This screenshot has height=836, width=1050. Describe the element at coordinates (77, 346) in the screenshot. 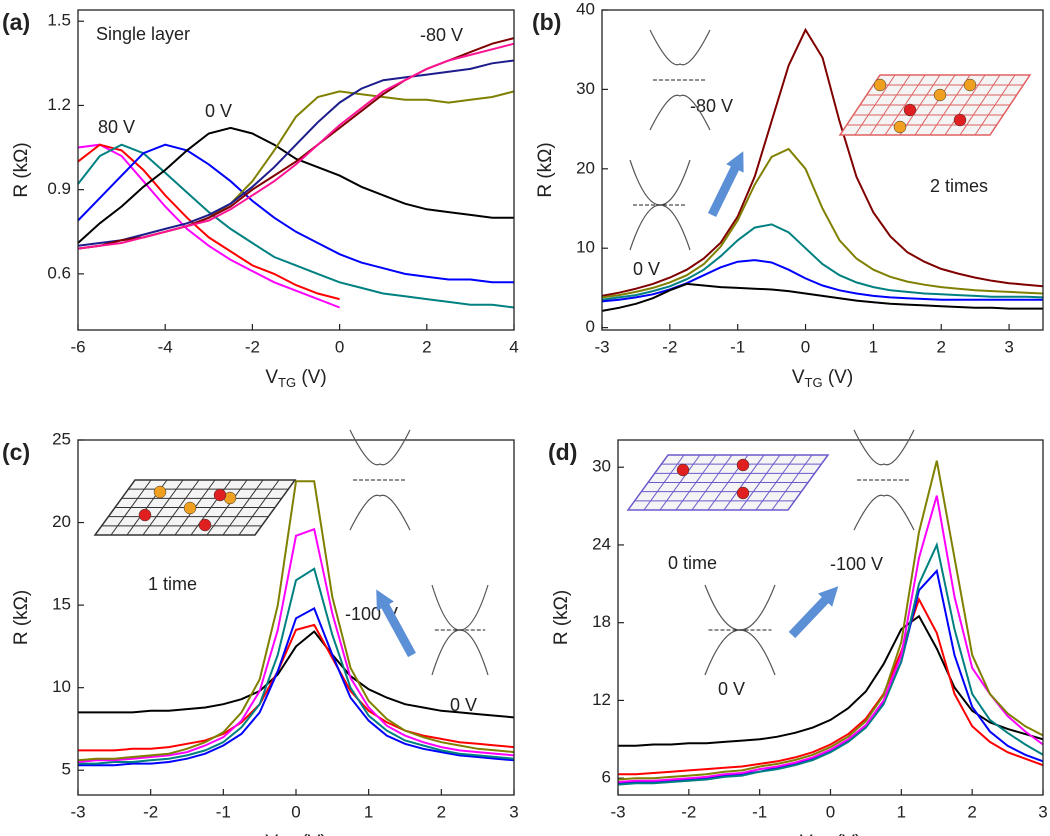

I see `x-tick-label: -6` at that location.